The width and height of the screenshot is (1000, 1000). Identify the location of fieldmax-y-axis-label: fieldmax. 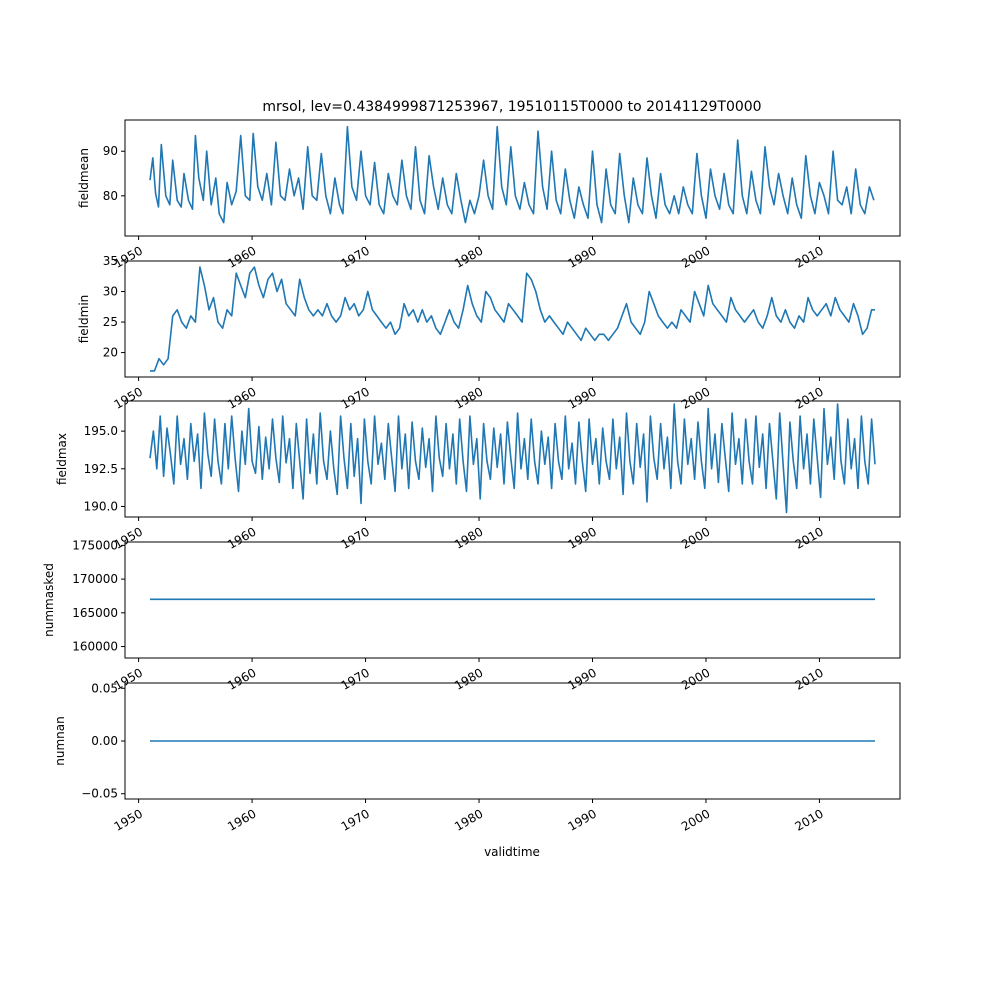
(62, 459).